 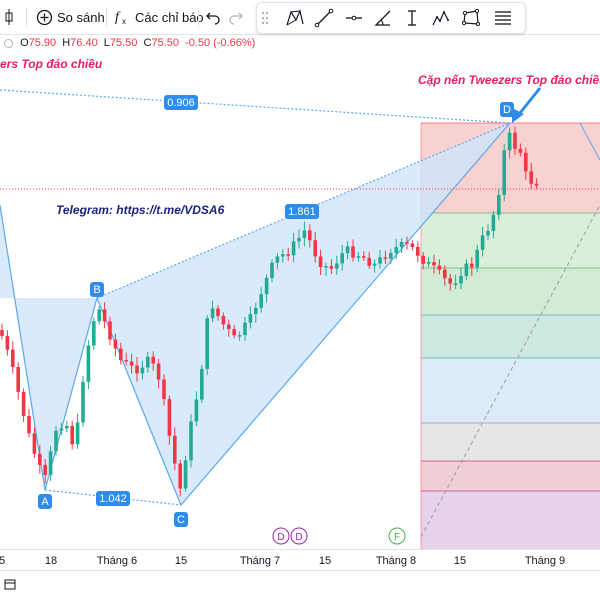 I want to click on chart-type-button, so click(x=9, y=17).